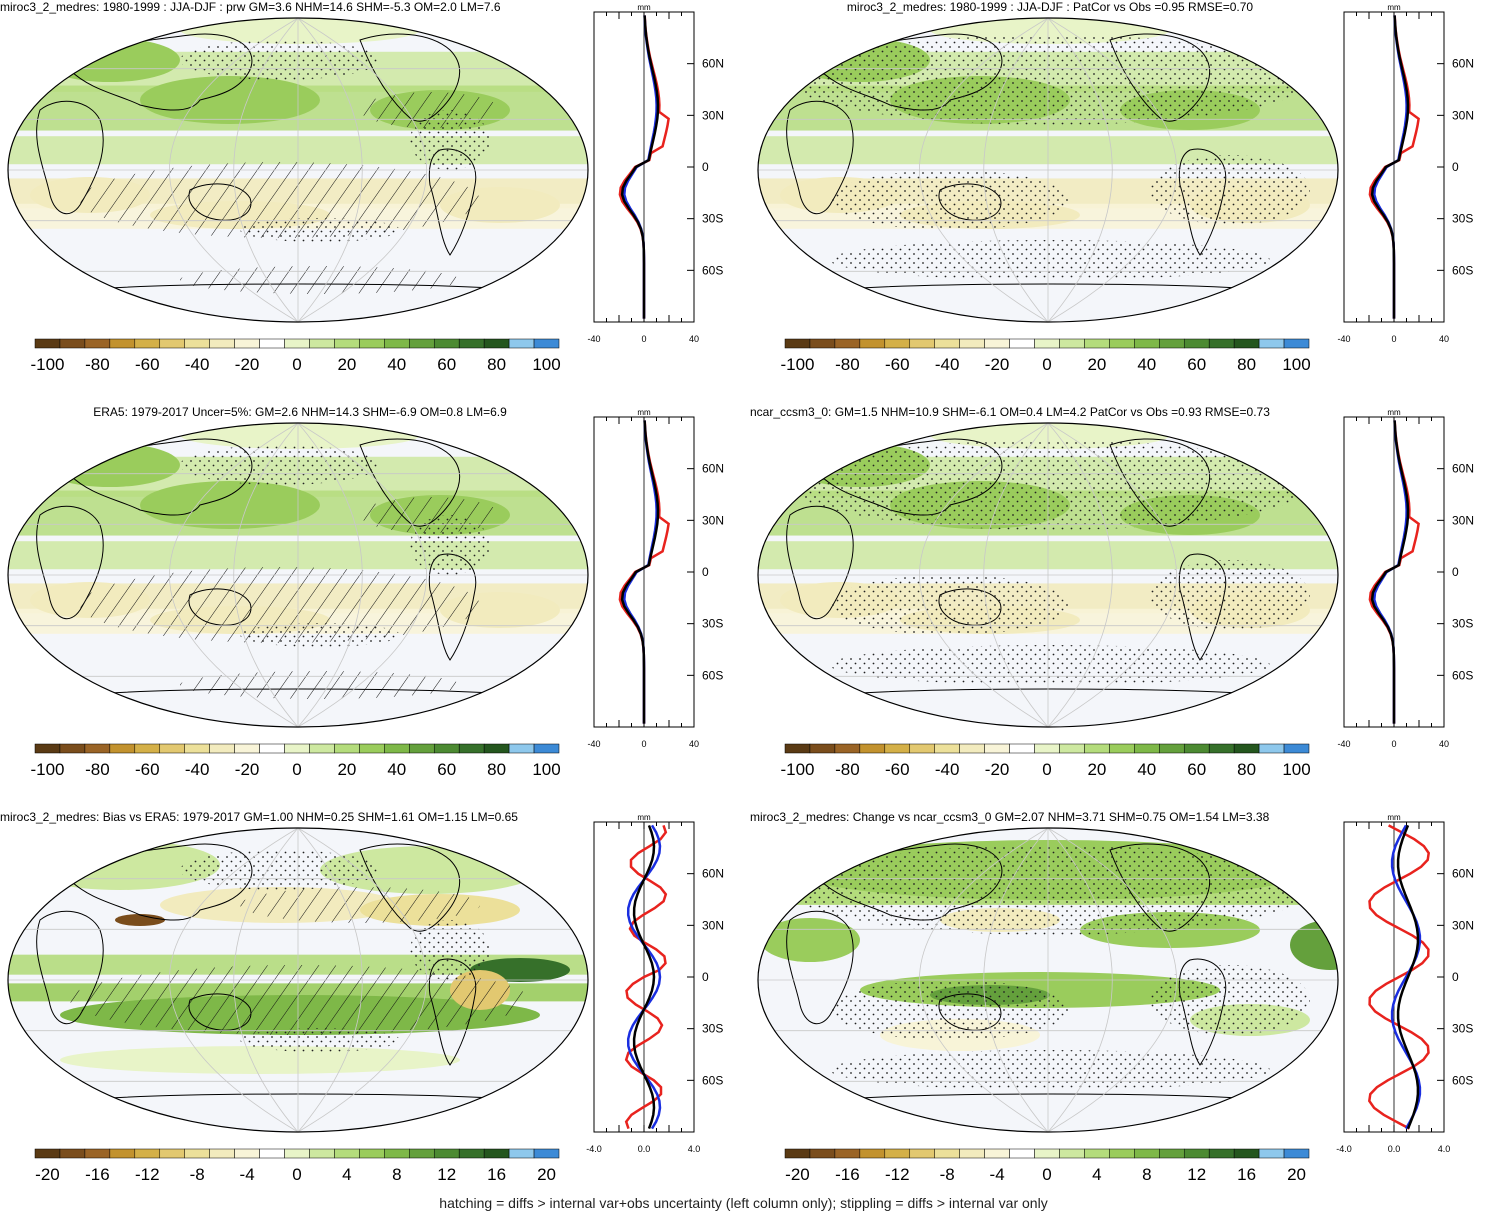 The image size is (1487, 1215). I want to click on profile-tick-label: -4.0, so click(594, 1149).